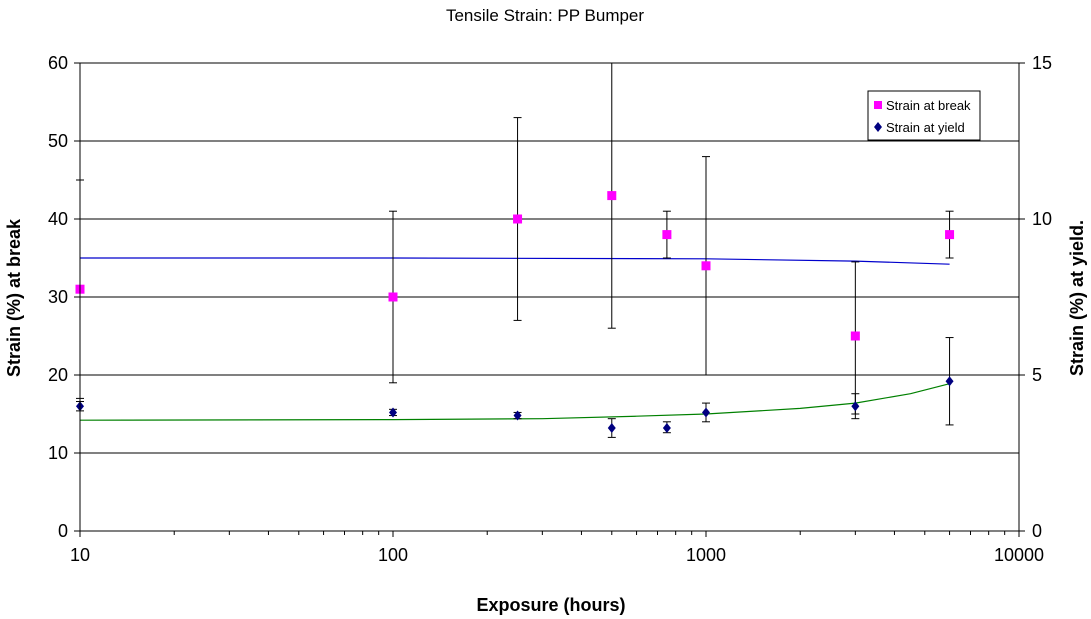 The width and height of the screenshot is (1091, 619). What do you see at coordinates (1037, 531) in the screenshot?
I see `y-tick-label-right: 0` at bounding box center [1037, 531].